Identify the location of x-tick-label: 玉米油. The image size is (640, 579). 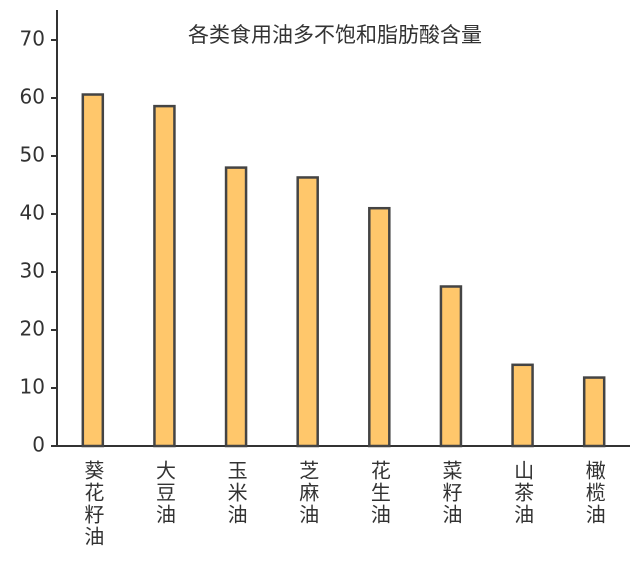
(236, 493).